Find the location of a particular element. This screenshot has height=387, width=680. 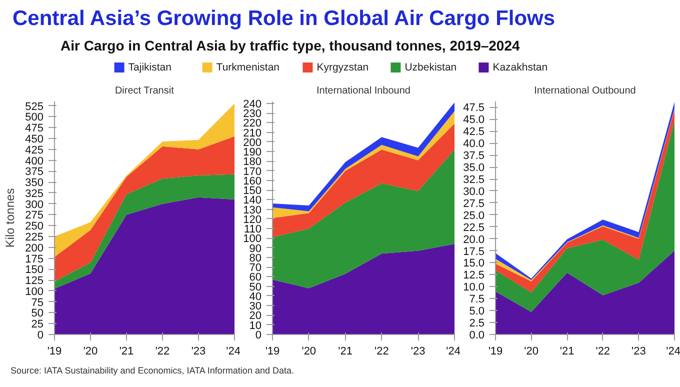

y-tick-label: 32.5 is located at coordinates (474, 180).